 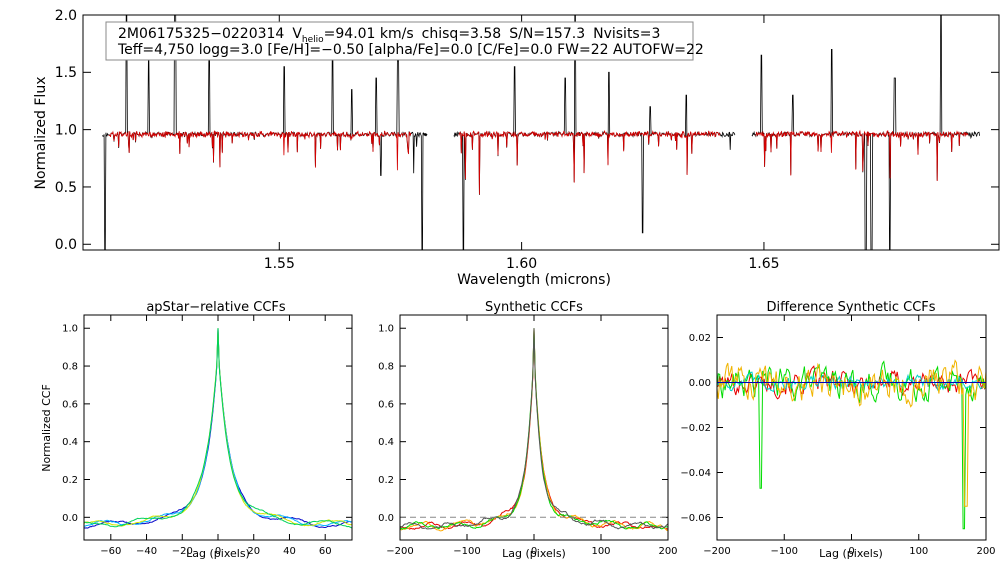 I want to click on apstar-ccf-title: apStar−relative CCFs, so click(x=216, y=307).